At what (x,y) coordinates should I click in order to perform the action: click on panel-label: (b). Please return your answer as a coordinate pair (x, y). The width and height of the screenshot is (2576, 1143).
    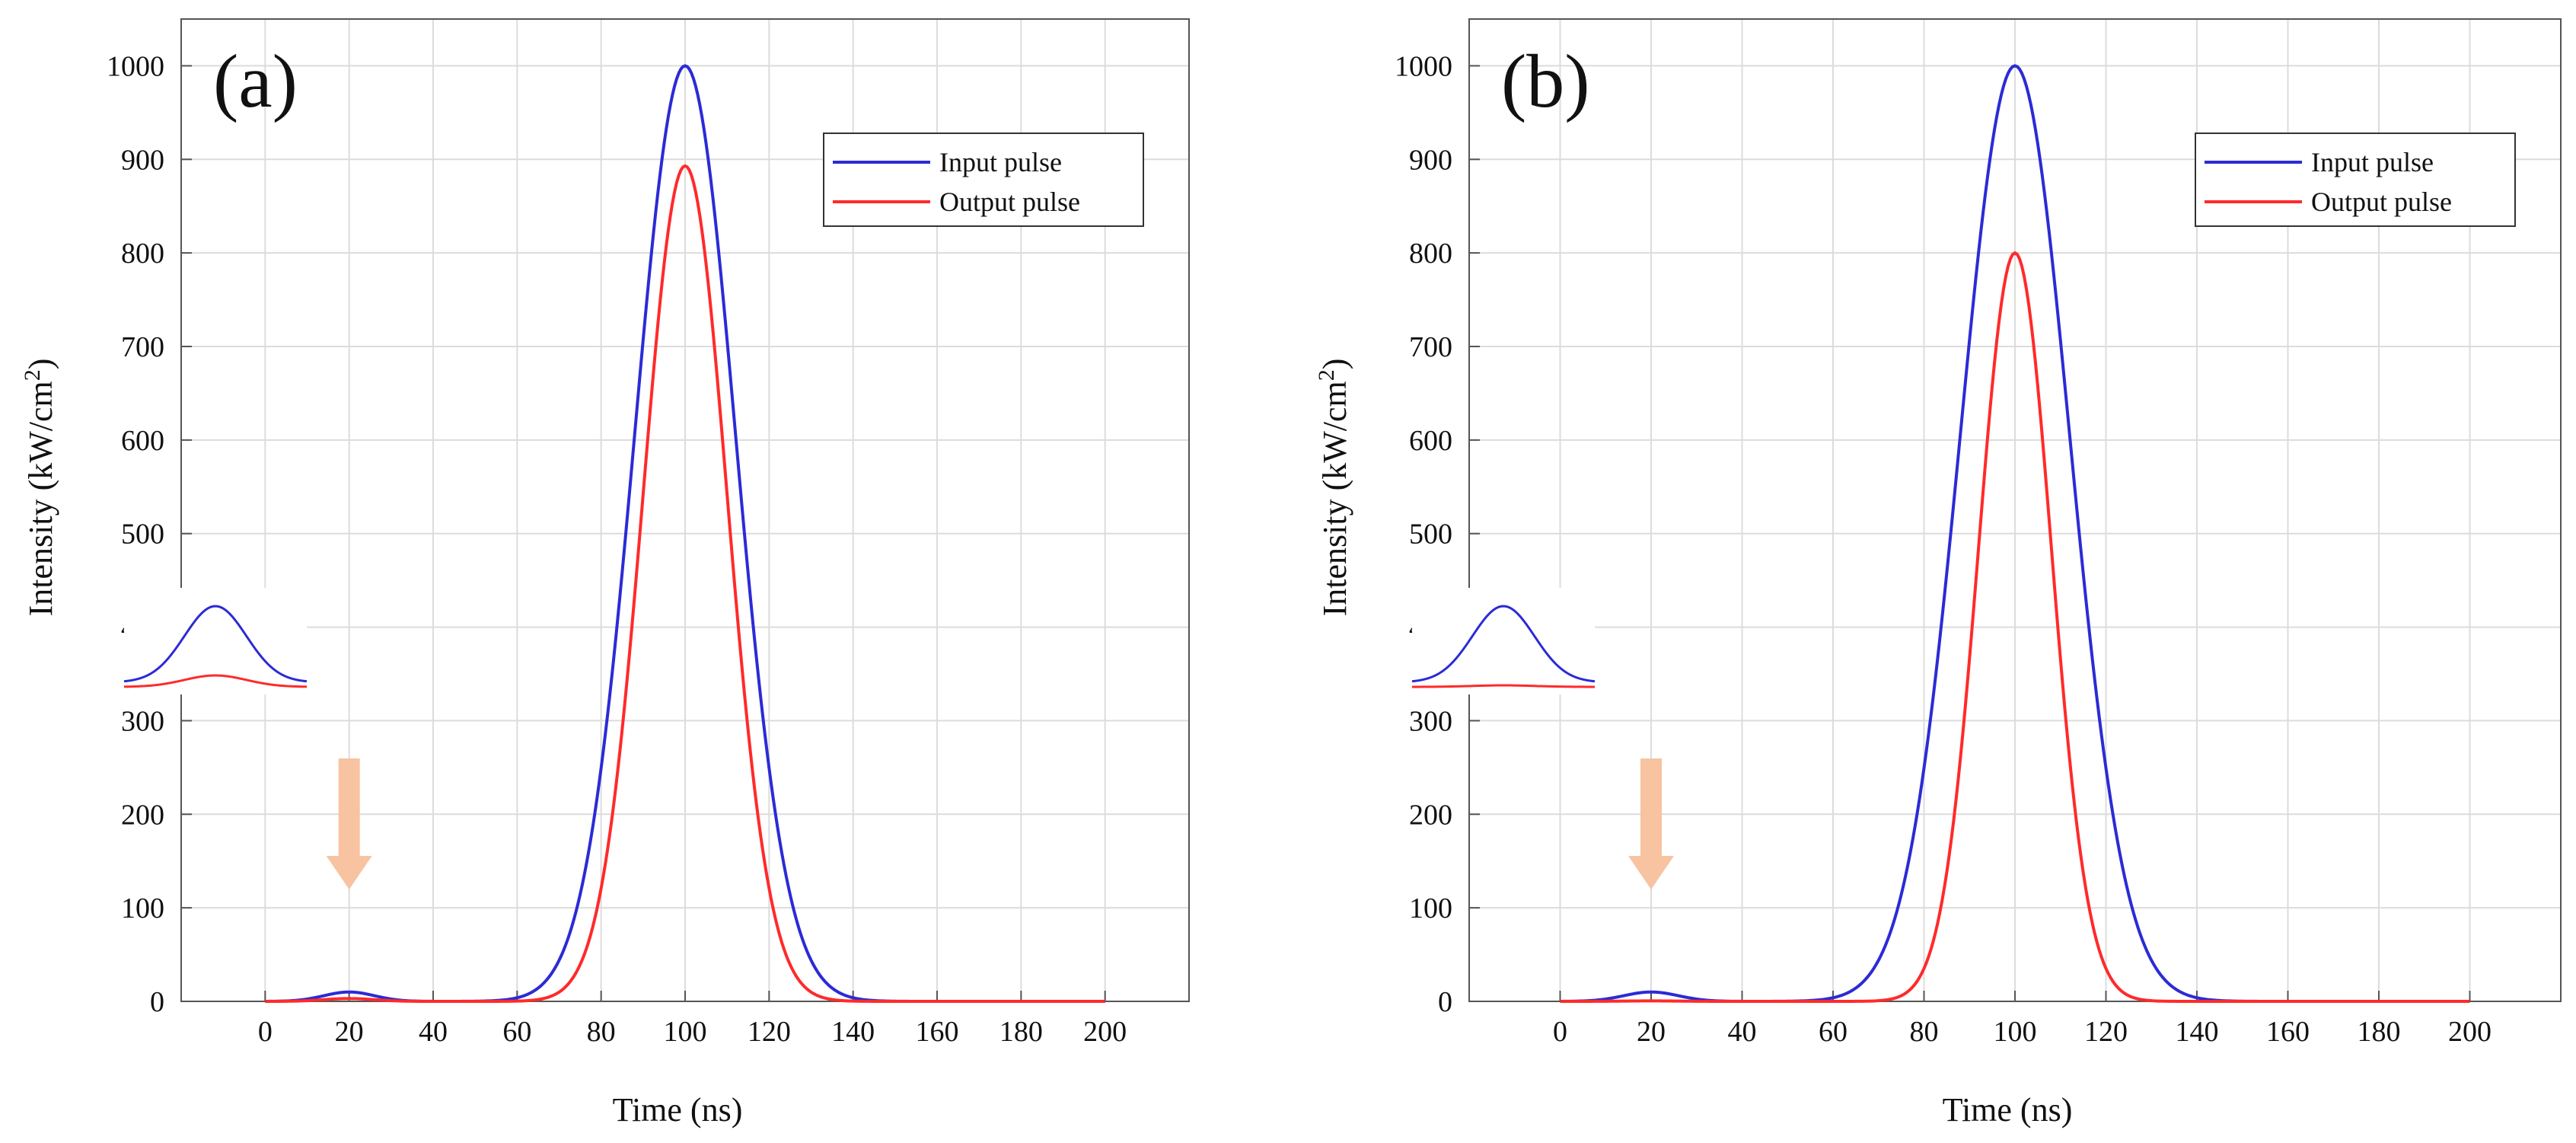
    Looking at the image, I should click on (1545, 81).